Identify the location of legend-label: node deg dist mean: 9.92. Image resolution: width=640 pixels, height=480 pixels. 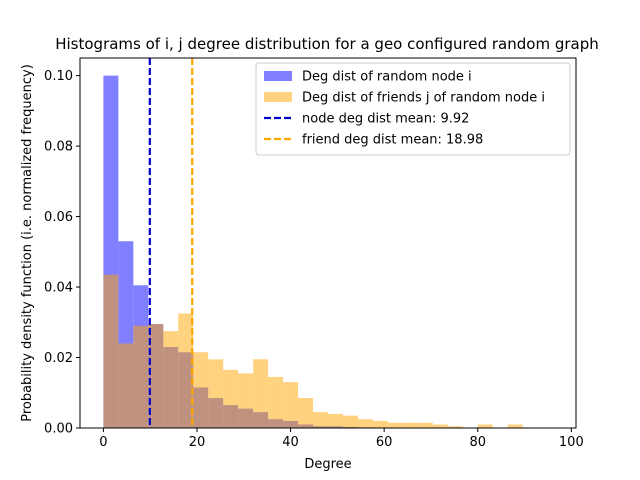
(385, 119).